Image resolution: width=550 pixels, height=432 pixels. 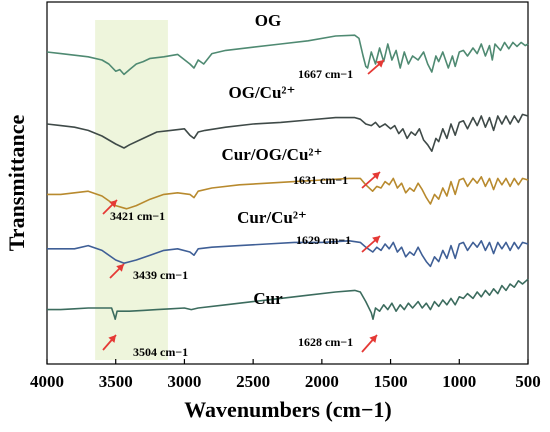 I want to click on peak-label: 1629 cm−1, so click(x=323, y=240).